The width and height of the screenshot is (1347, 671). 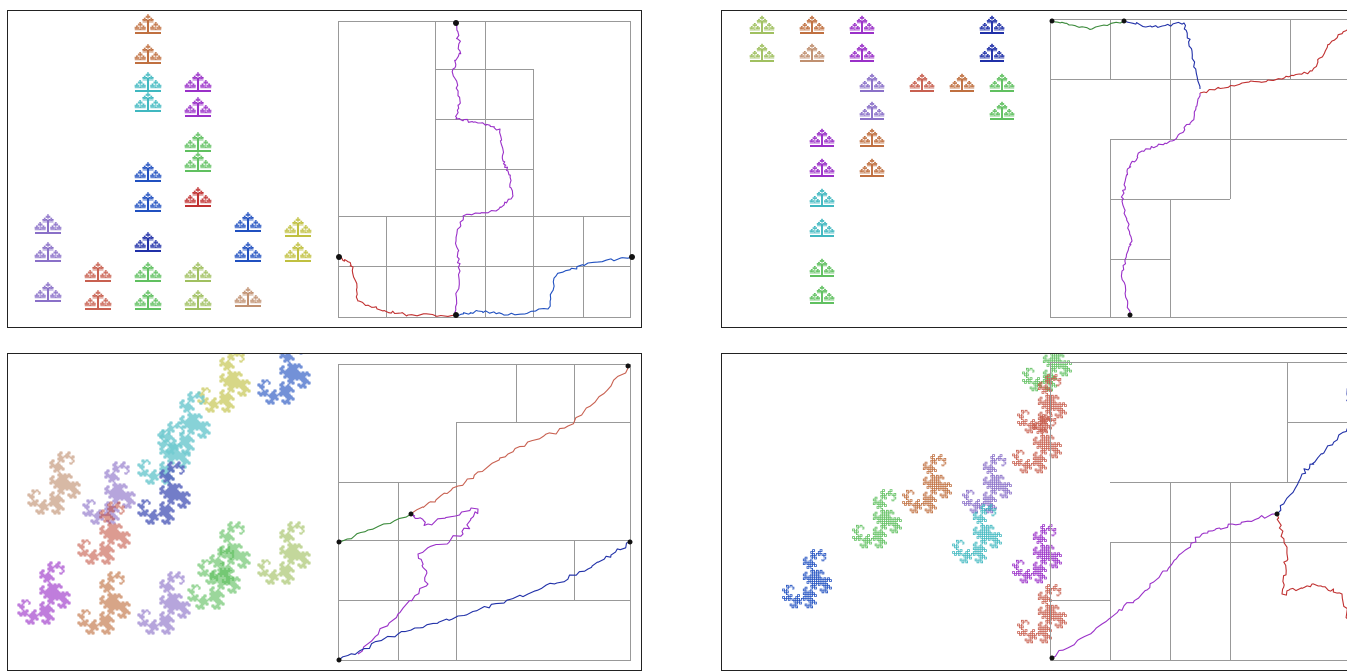 What do you see at coordinates (628, 366) in the screenshot?
I see `vertex-dot` at bounding box center [628, 366].